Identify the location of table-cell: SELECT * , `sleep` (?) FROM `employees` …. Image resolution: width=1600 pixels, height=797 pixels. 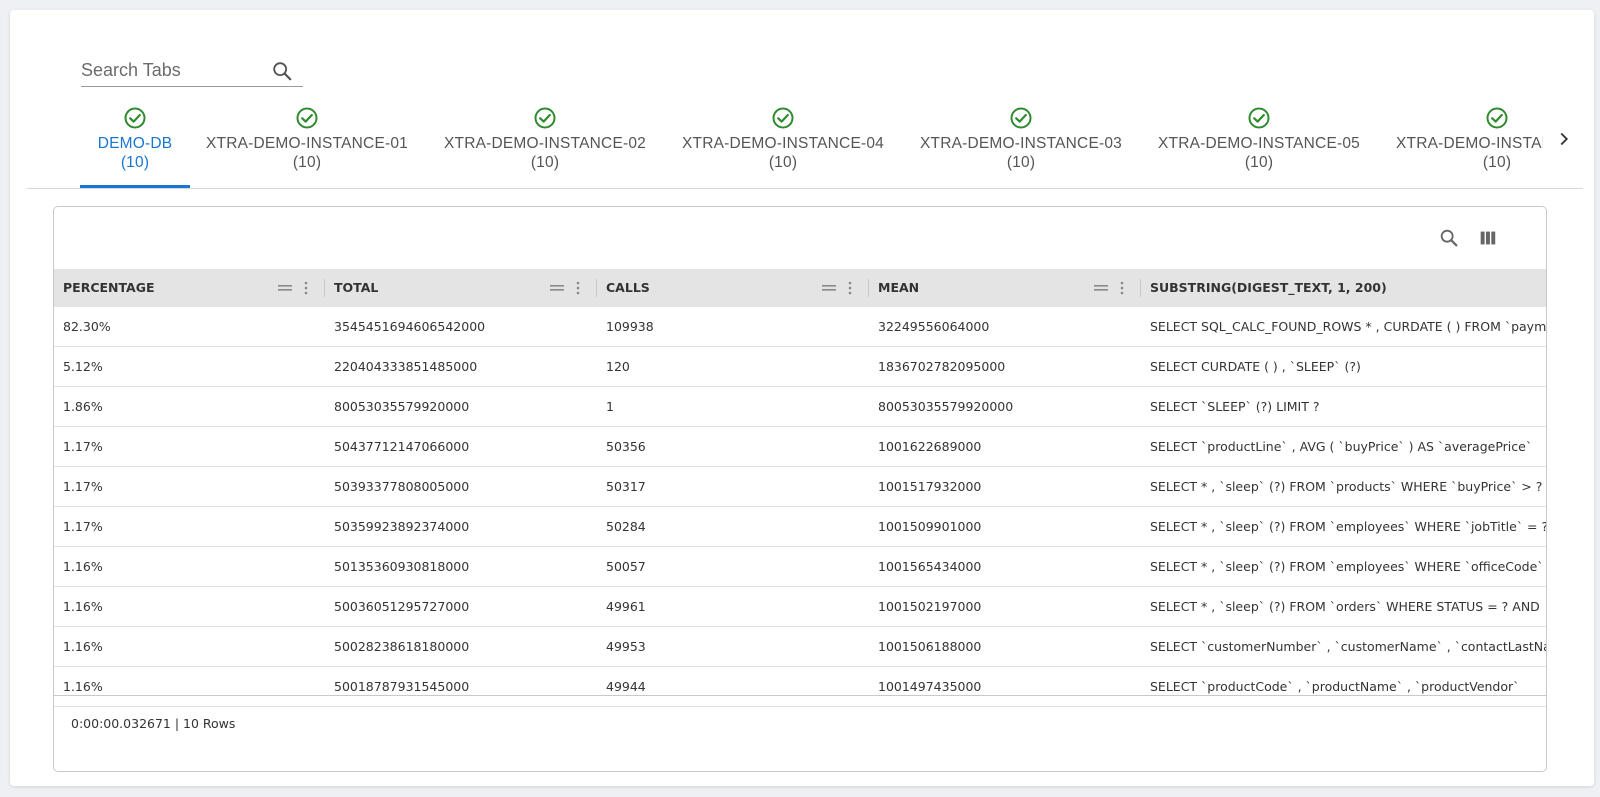
(1348, 566).